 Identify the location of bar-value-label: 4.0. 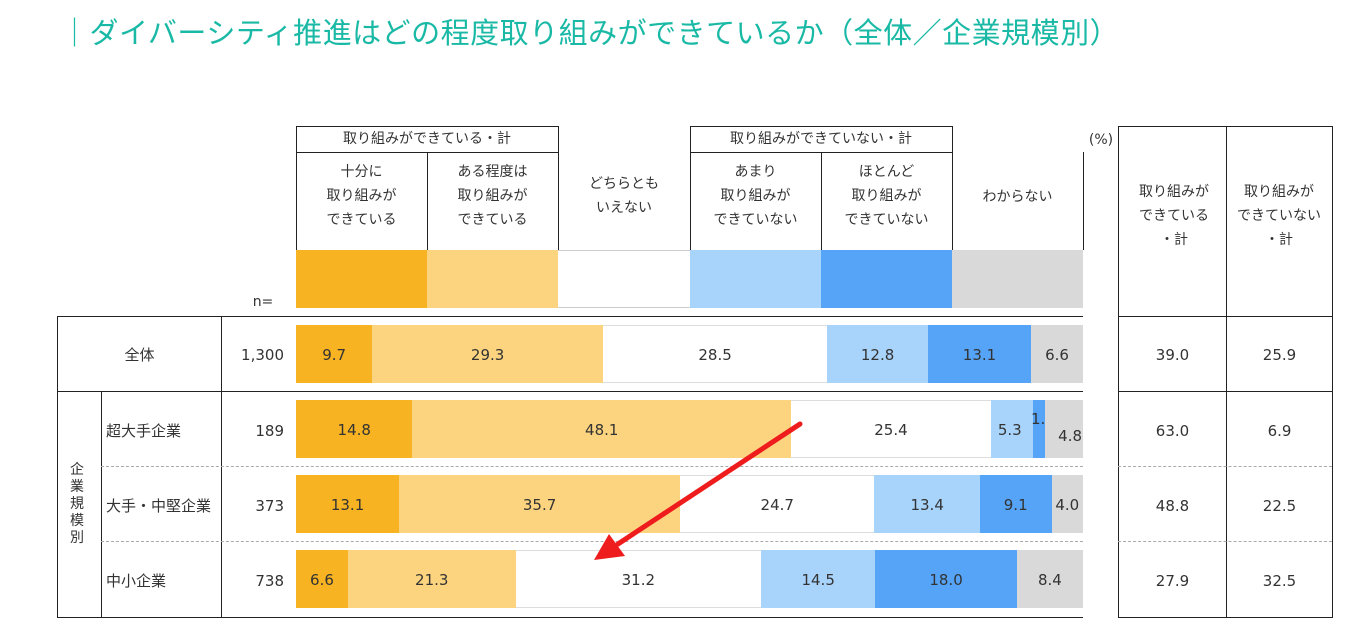
(1067, 505).